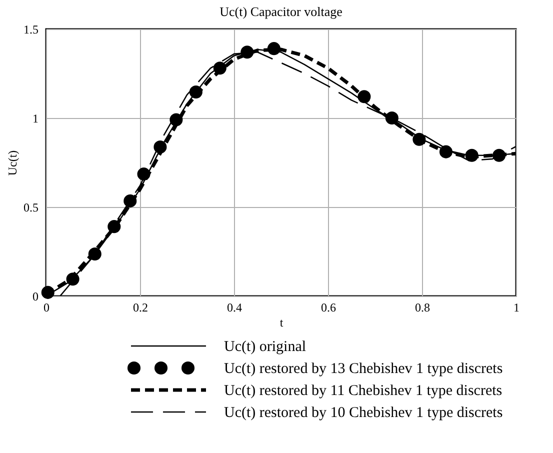 The height and width of the screenshot is (453, 553). Describe the element at coordinates (31, 207) in the screenshot. I see `y-tick-label: 0.5` at that location.